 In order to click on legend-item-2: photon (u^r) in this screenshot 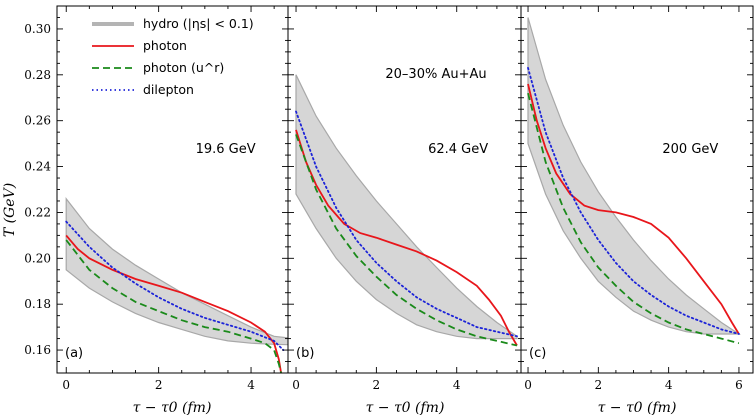, I will do `click(158, 67)`.